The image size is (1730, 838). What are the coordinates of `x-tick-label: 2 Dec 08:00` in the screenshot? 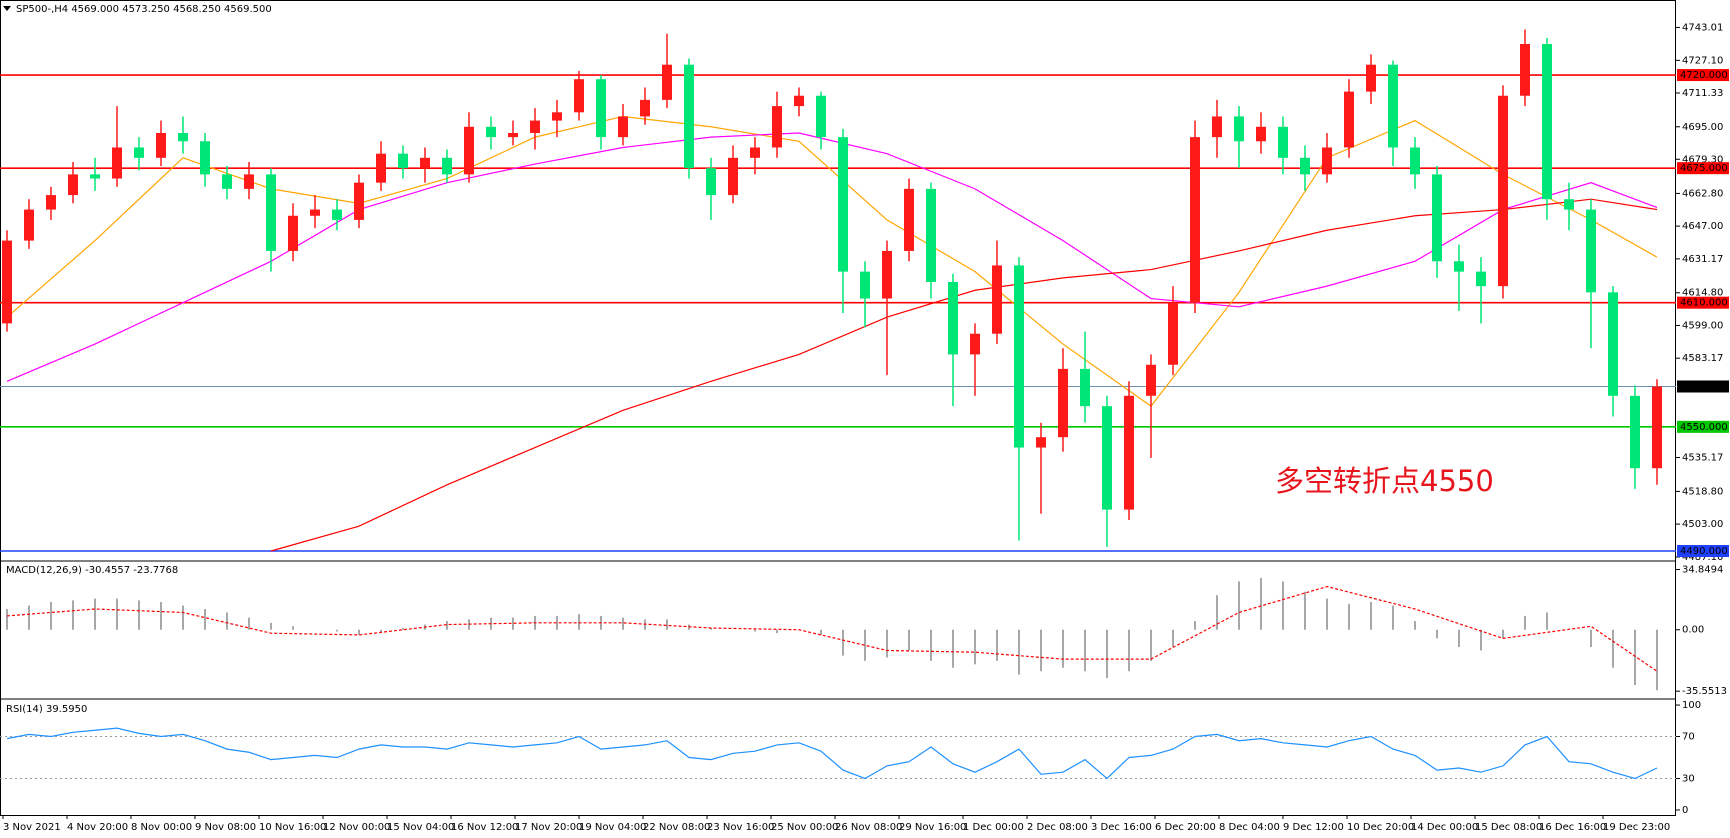 It's located at (1057, 827).